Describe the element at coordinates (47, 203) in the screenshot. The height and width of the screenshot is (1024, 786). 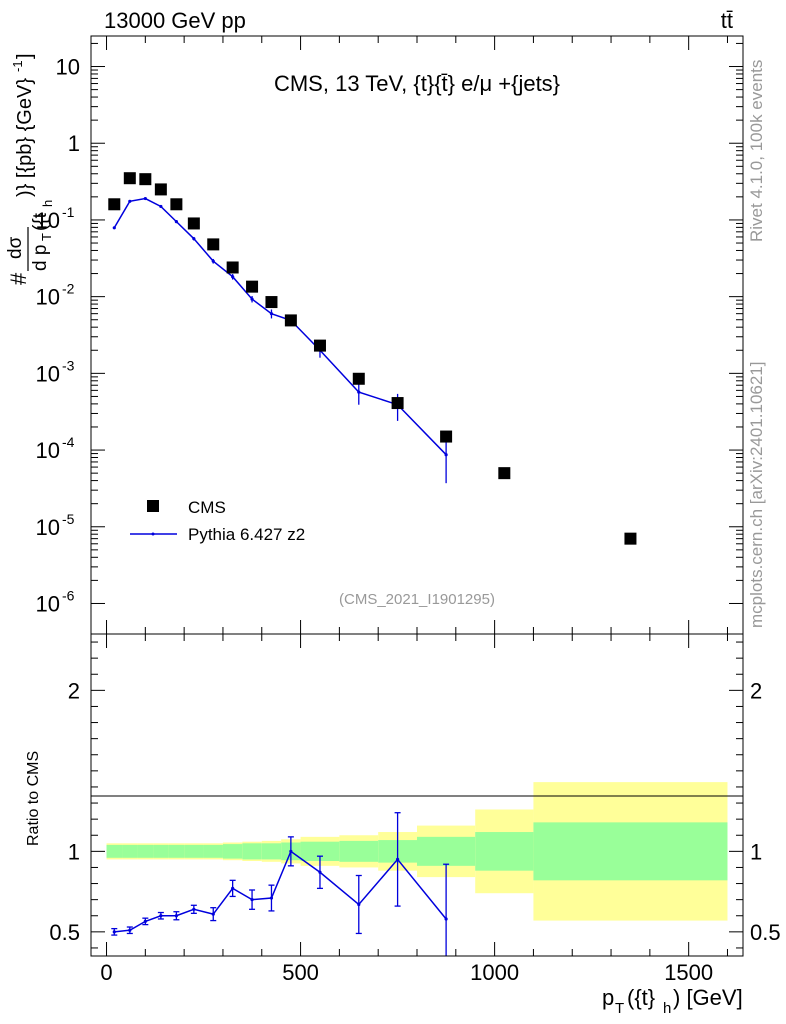
I see `svg-text: h` at that location.